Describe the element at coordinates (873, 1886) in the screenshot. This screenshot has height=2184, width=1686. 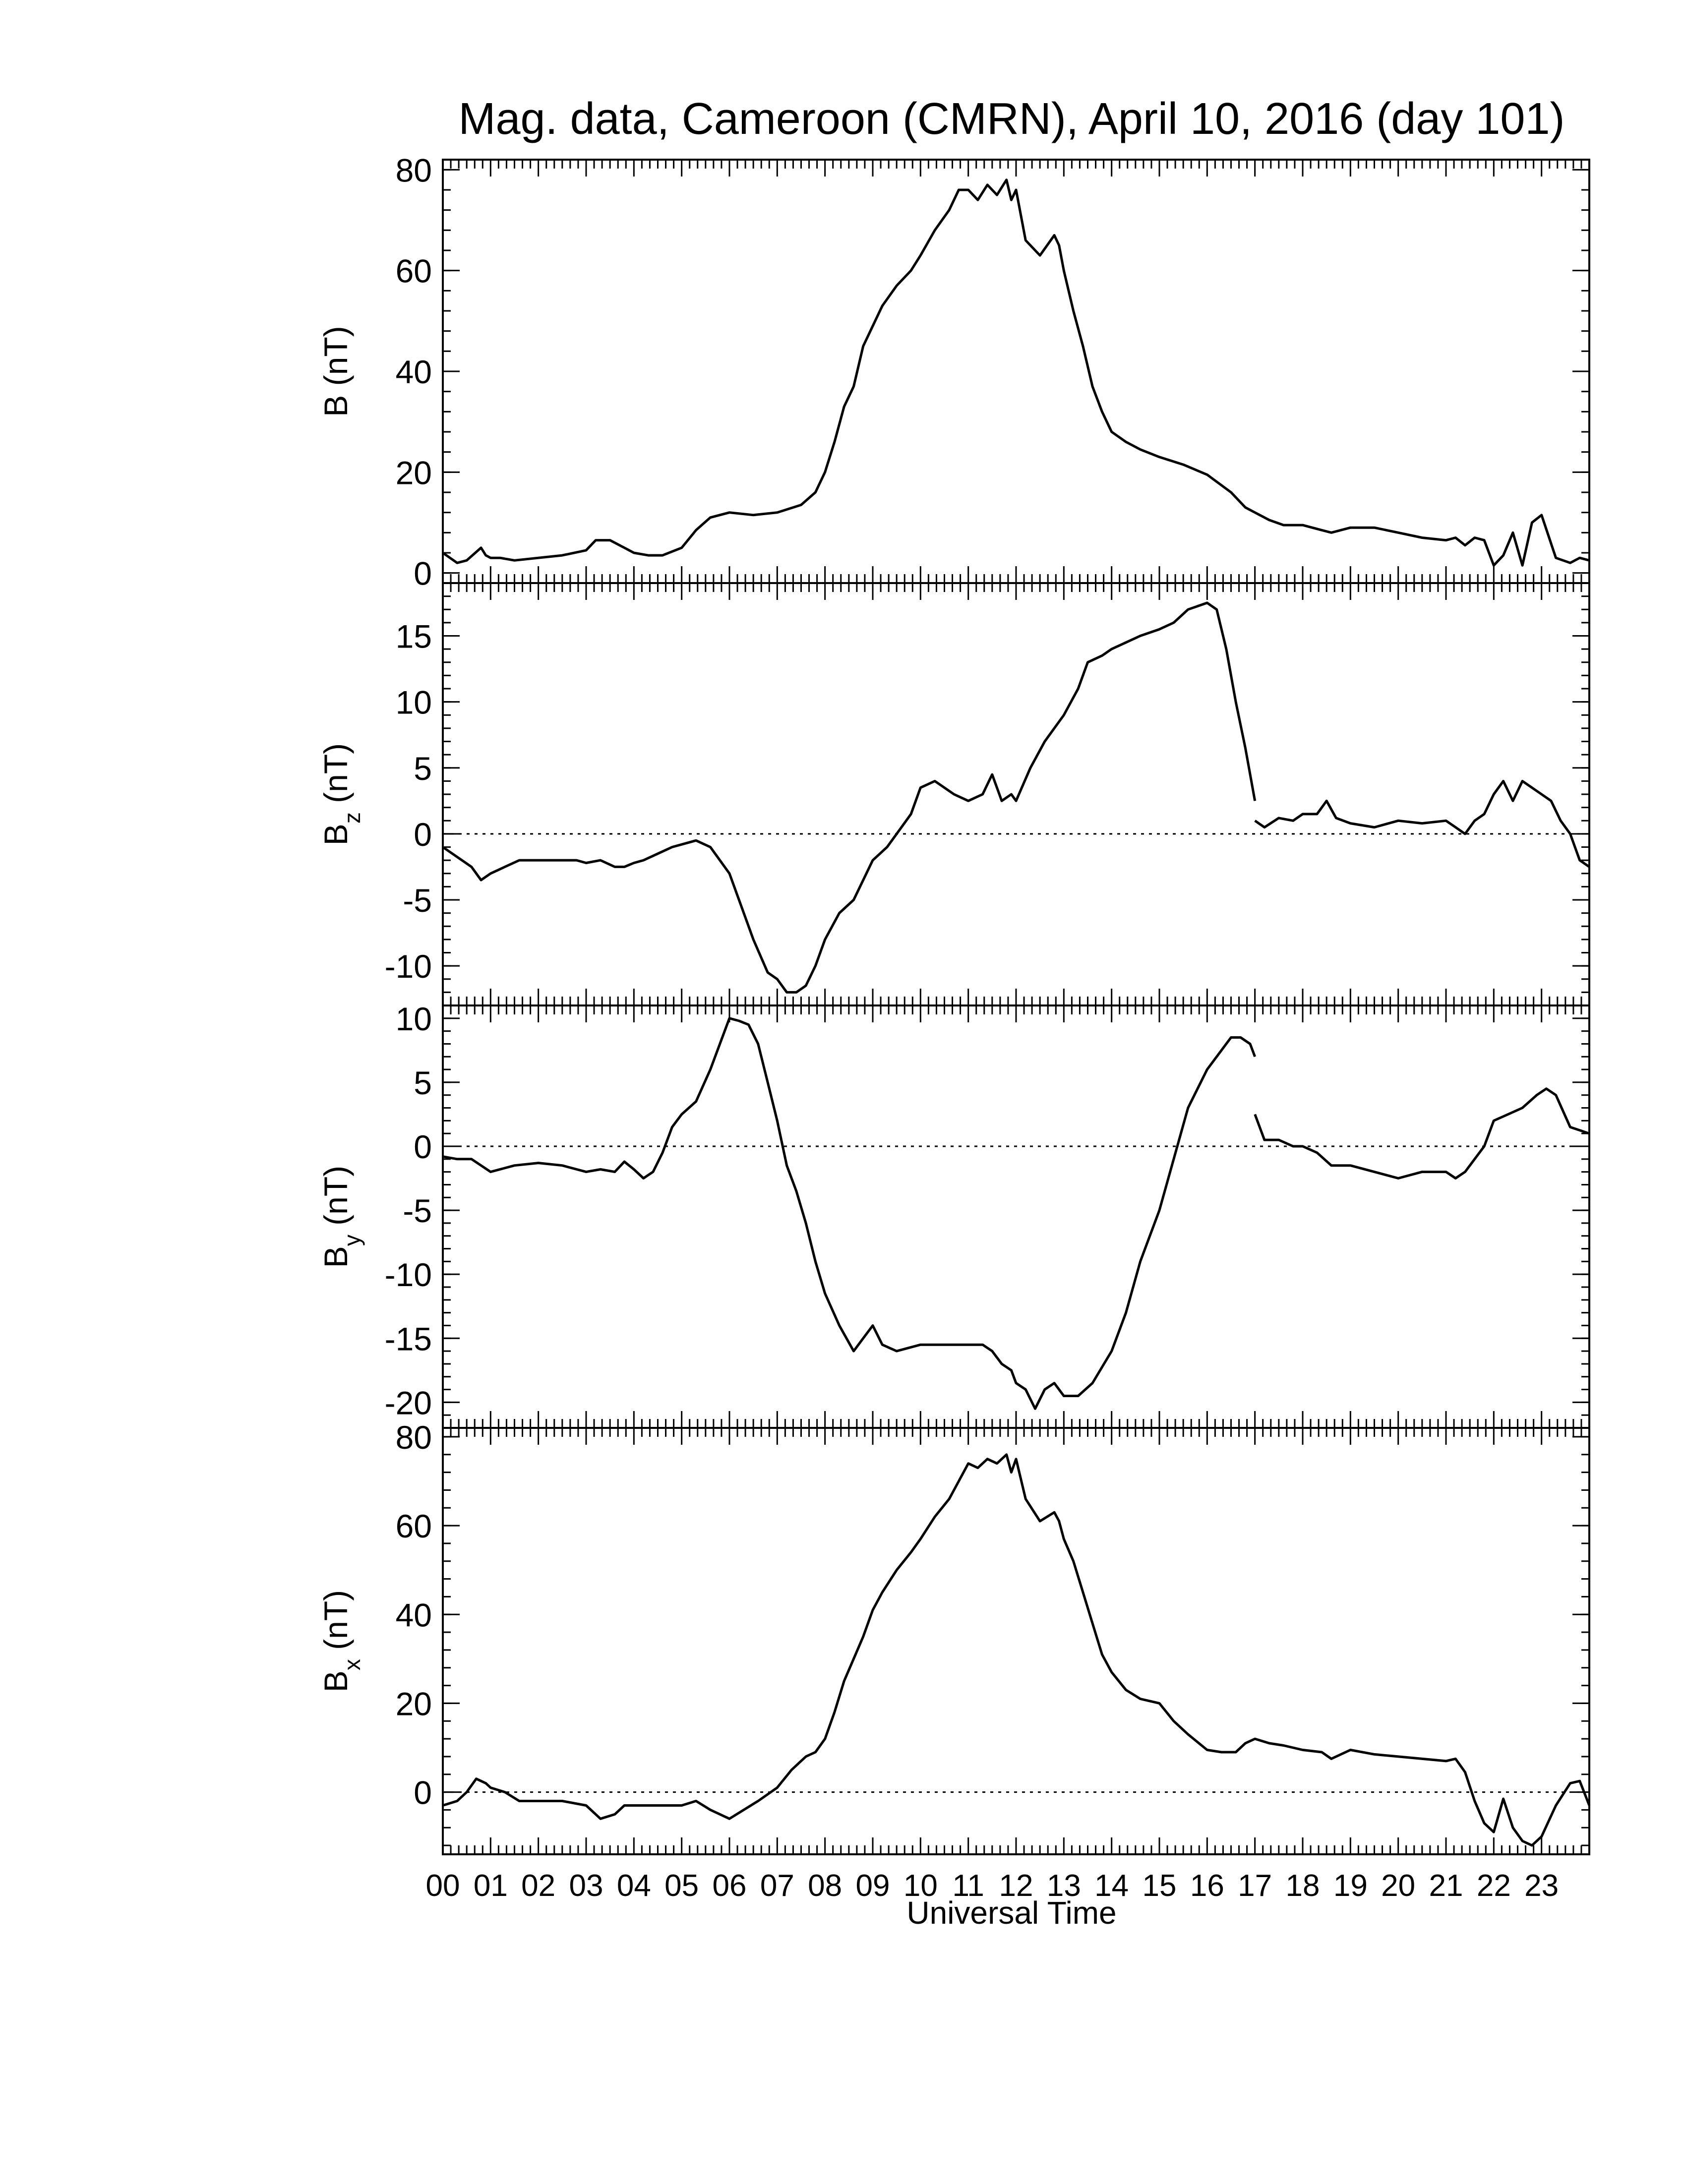
I see `x-tick-label: 09` at that location.